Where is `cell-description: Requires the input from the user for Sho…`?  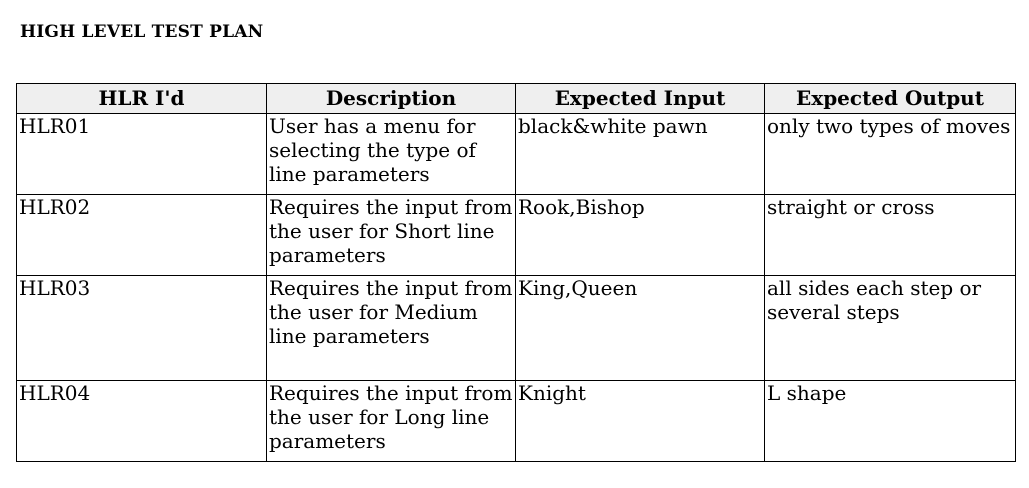
cell-description: Requires the input from the user for Sho… is located at coordinates (391, 235).